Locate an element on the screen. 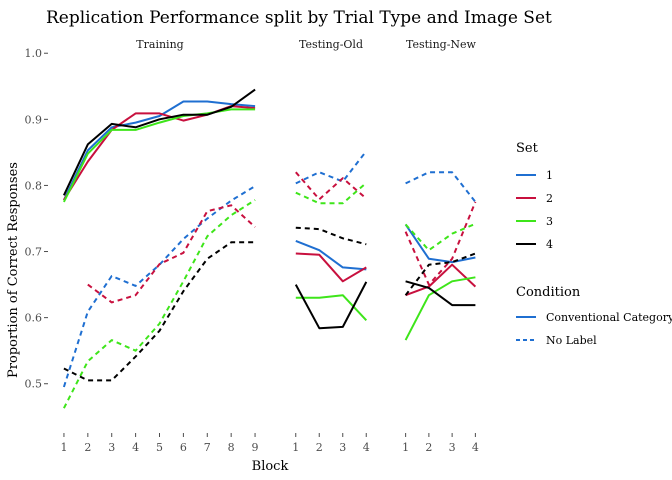 The height and width of the screenshot is (480, 672). panel-strip-label: Training is located at coordinates (159, 44).